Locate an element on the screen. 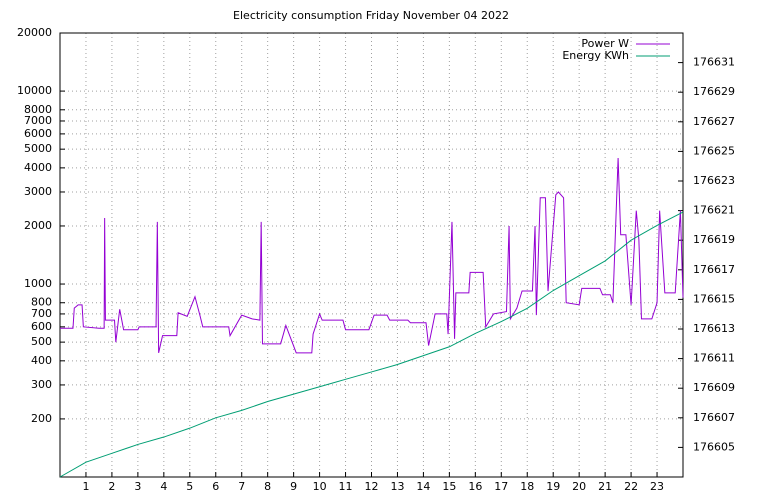  x-tick-label: 3 is located at coordinates (137, 486).